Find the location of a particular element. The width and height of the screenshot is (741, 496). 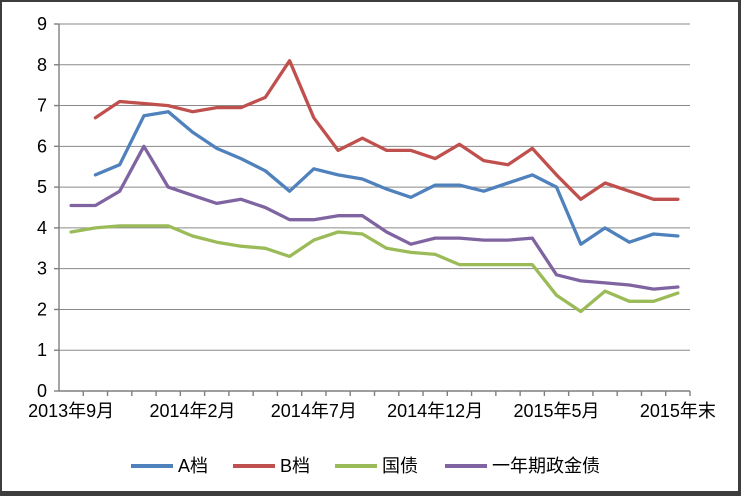

y-axis-tick-label: 2 is located at coordinates (42, 309).